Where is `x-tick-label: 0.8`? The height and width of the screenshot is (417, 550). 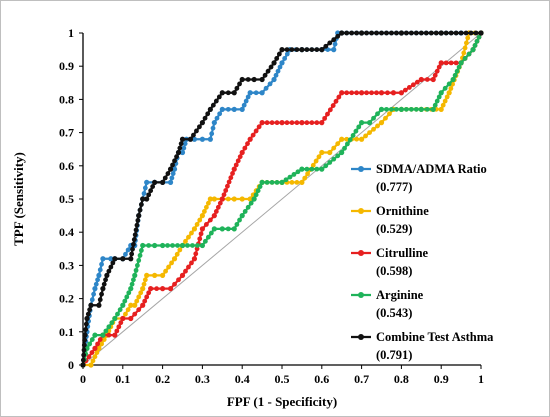
x-tick-label: 0.8 is located at coordinates (401, 379).